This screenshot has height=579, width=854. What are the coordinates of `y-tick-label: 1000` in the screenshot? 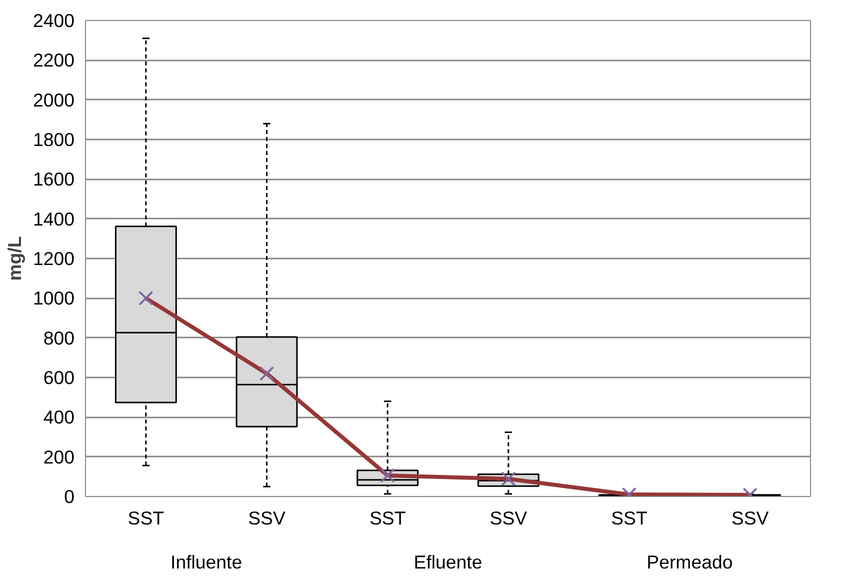 It's located at (53, 298).